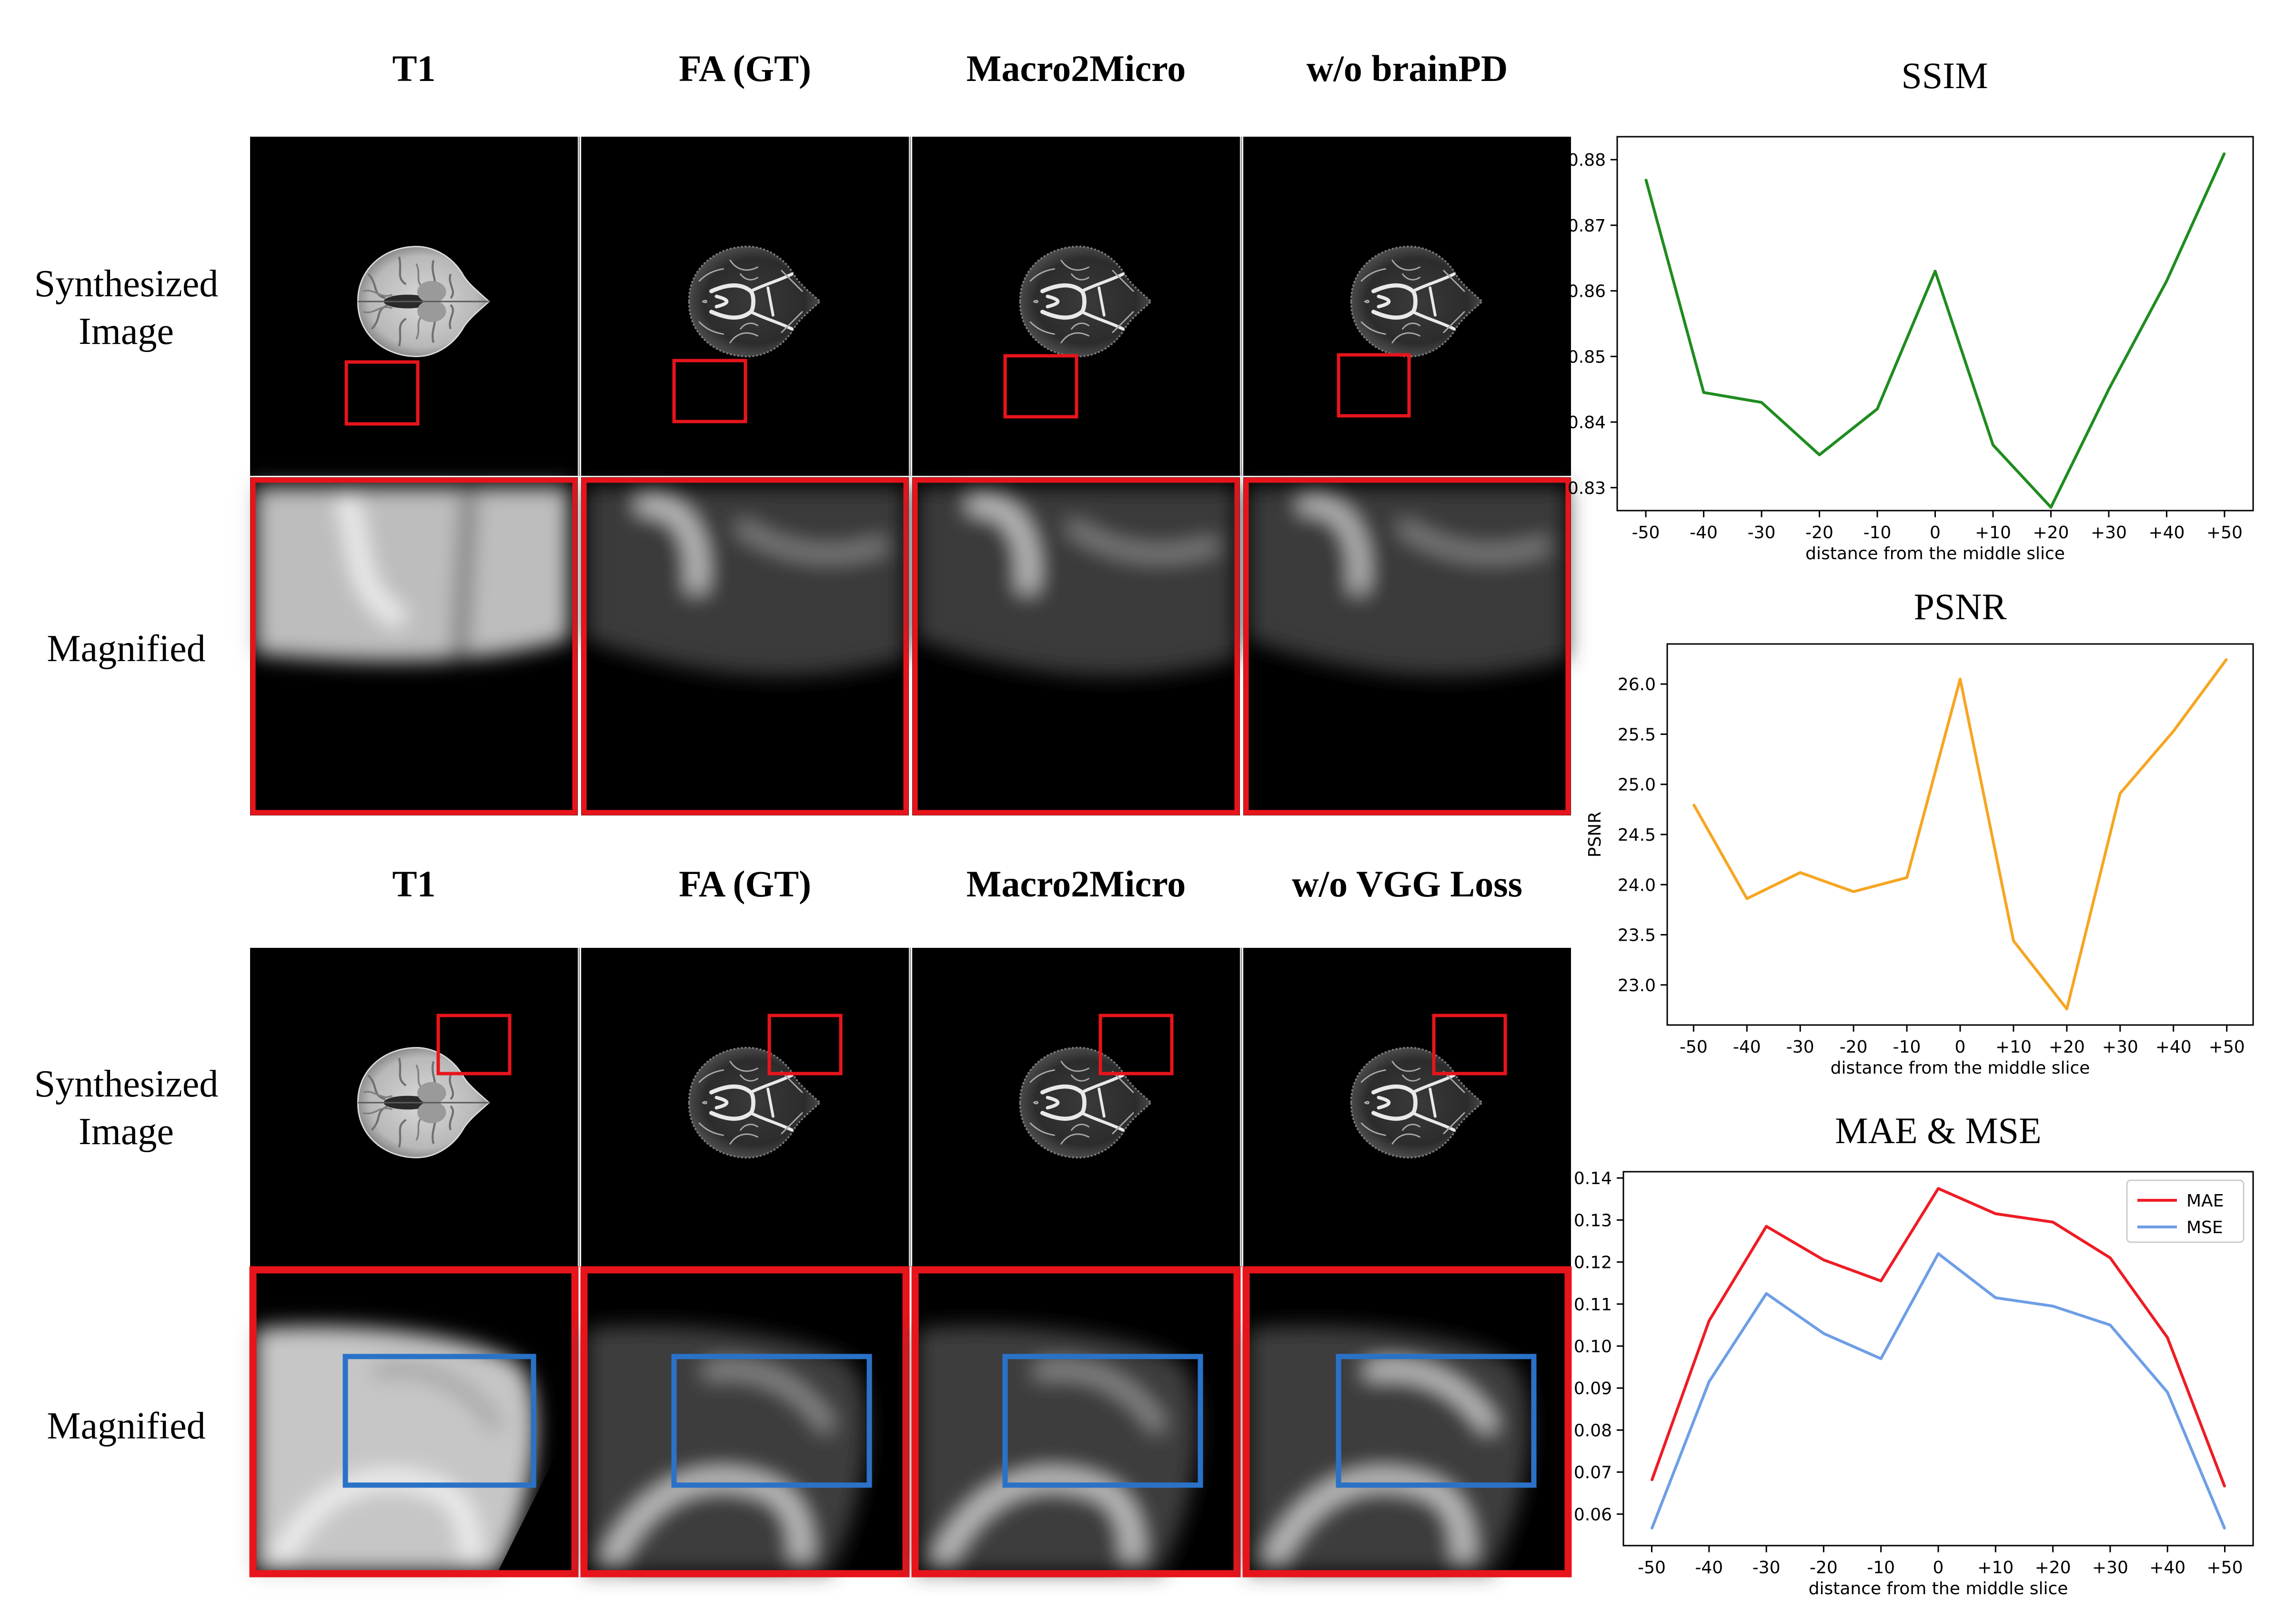 This screenshot has height=1598, width=2296. I want to click on y-tick-label: 0.13, so click(1593, 1220).